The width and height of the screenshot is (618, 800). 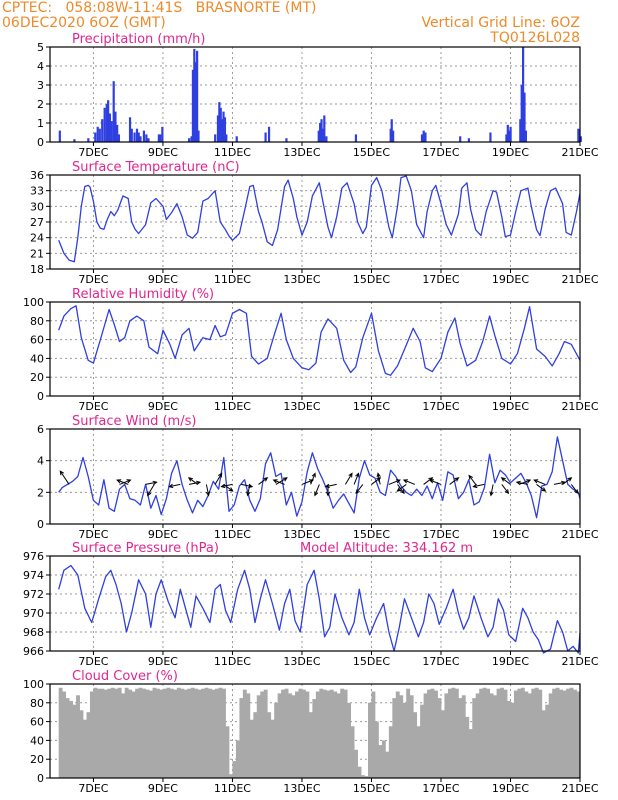 I want to click on y-tick-label: 966, so click(x=33, y=651).